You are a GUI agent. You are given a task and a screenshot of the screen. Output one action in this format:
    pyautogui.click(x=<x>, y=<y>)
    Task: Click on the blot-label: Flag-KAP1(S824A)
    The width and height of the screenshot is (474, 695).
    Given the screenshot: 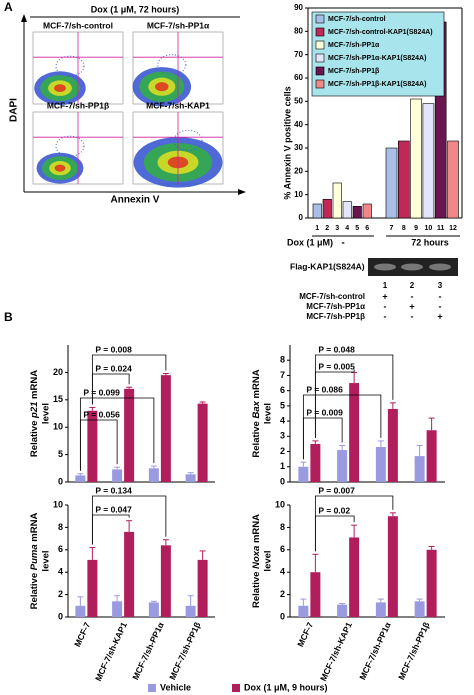 What is the action you would take?
    pyautogui.click(x=327, y=266)
    